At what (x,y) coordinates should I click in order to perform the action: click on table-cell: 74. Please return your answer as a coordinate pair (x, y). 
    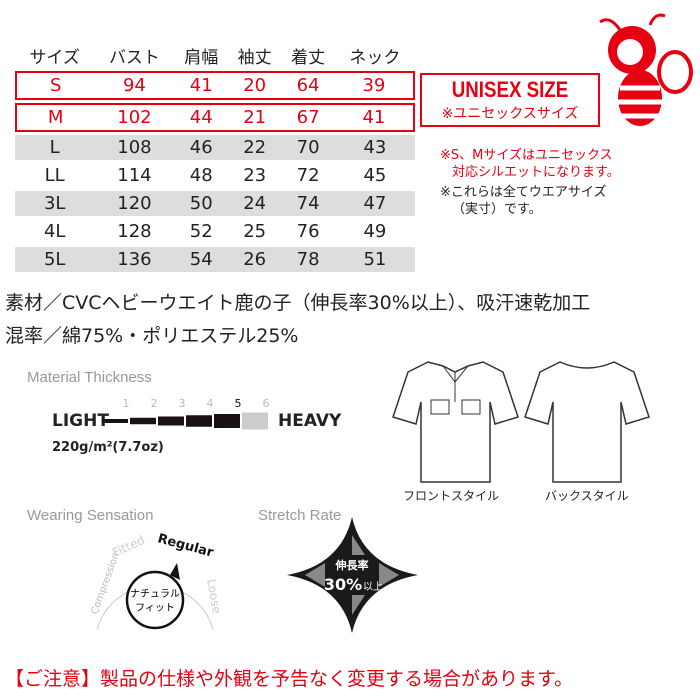
    Looking at the image, I should click on (308, 203).